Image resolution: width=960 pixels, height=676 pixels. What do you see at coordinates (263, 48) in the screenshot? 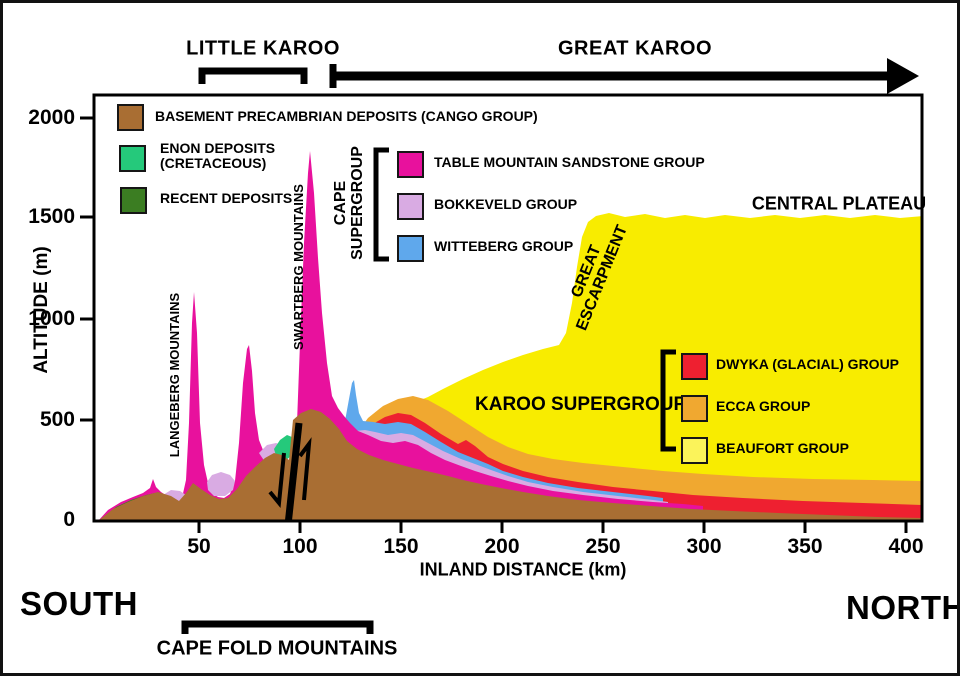
I see `little-karoo-title: LITTLE KAROO` at bounding box center [263, 48].